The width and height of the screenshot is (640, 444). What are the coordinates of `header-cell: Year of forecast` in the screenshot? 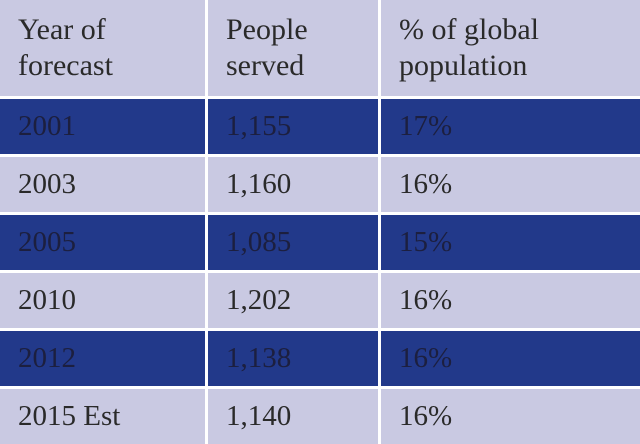 It's located at (102, 48).